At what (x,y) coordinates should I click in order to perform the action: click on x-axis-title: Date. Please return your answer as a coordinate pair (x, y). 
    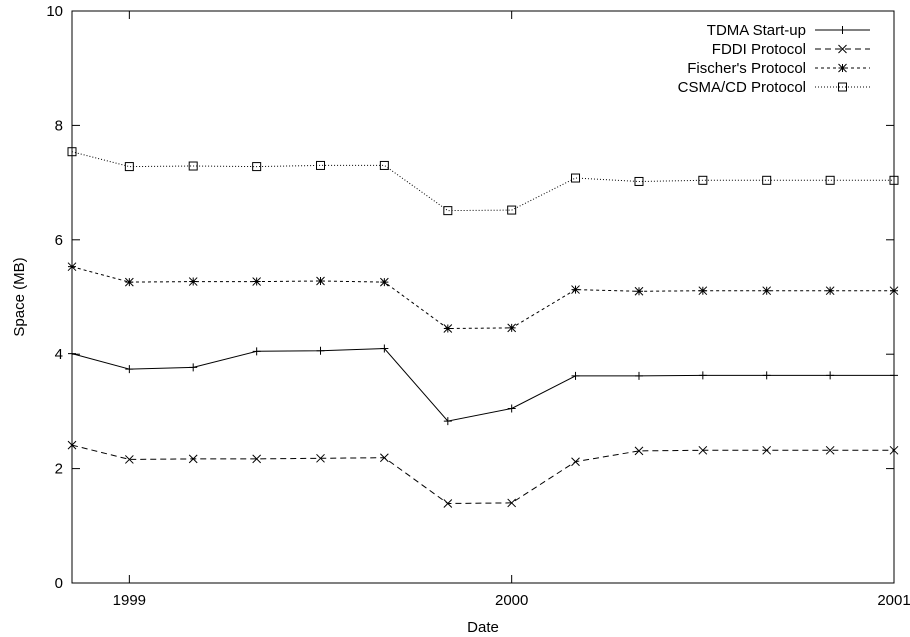
    Looking at the image, I should click on (483, 627).